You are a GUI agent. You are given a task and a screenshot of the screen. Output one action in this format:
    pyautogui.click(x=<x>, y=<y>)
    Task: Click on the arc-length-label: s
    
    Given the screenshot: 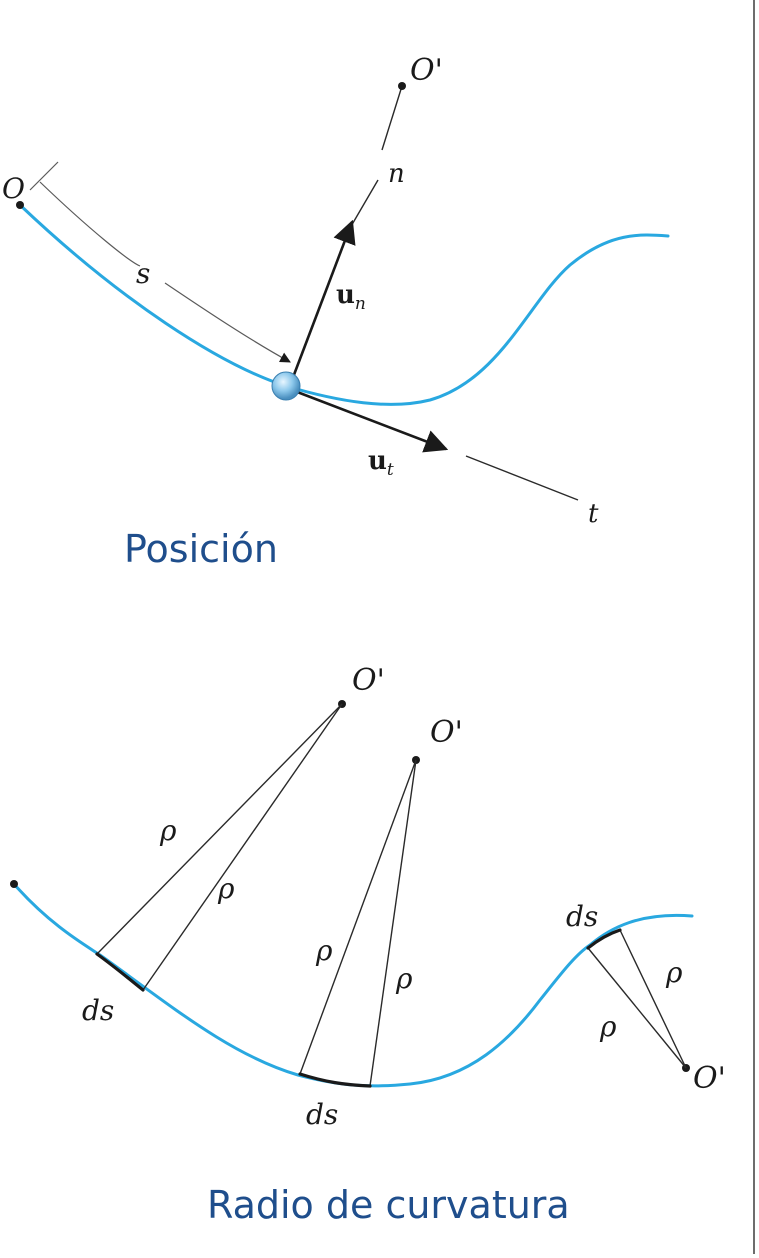 What is the action you would take?
    pyautogui.click(x=143, y=273)
    